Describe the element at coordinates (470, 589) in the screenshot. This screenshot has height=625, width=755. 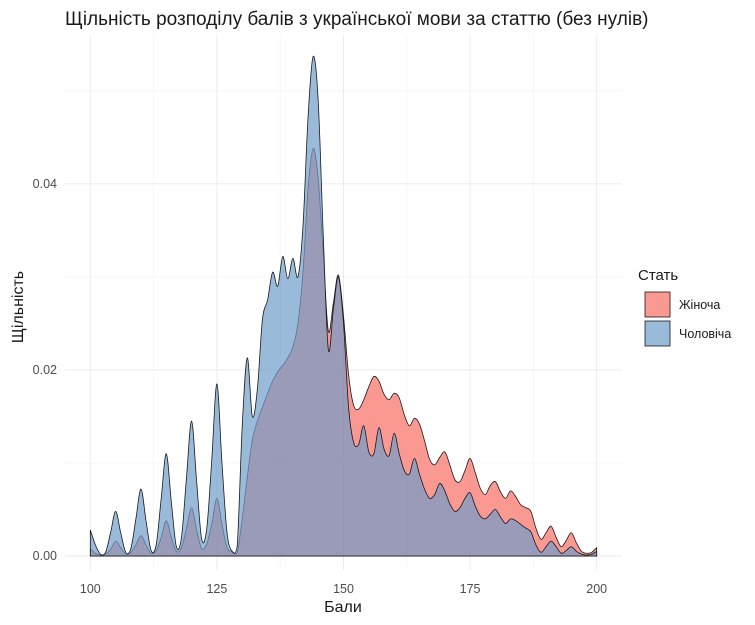
I see `x-tick-label: 175` at that location.